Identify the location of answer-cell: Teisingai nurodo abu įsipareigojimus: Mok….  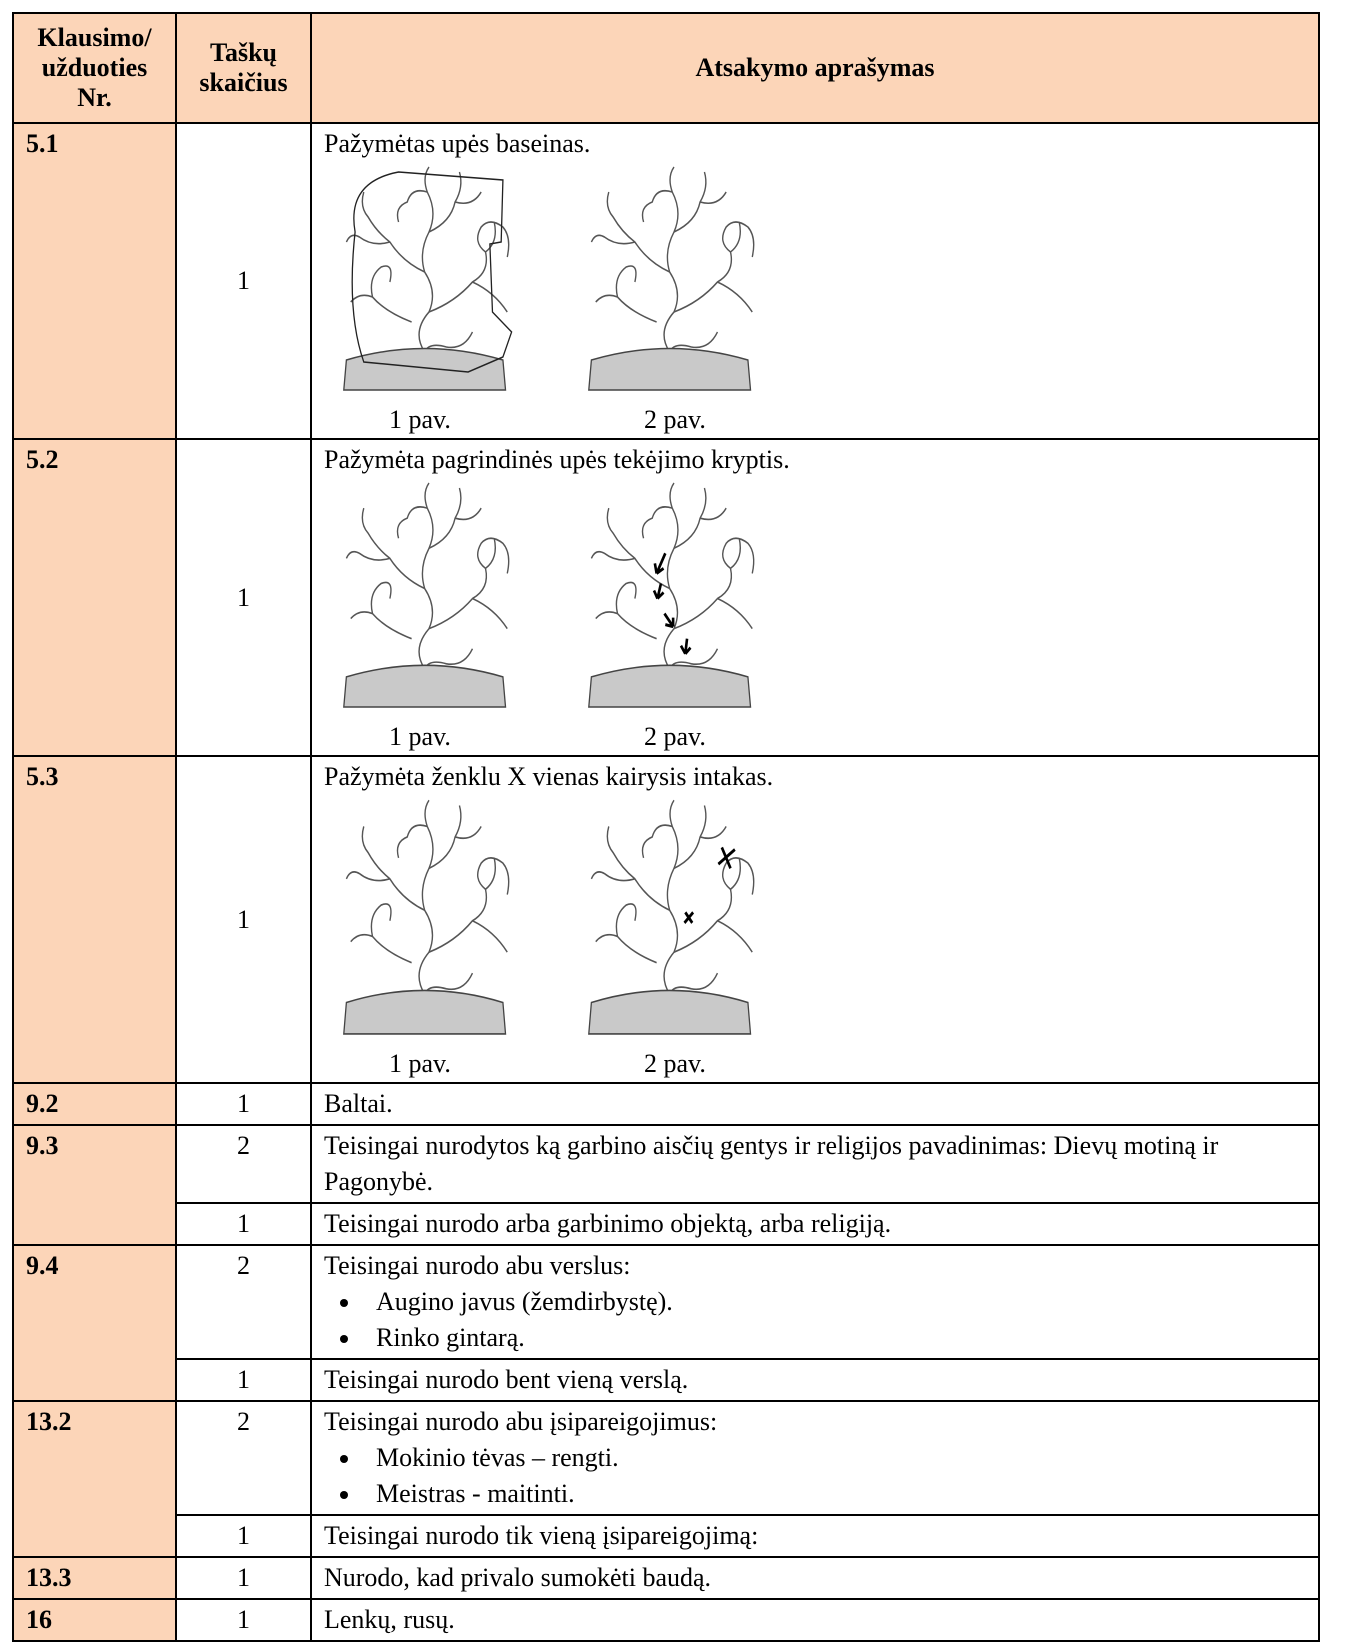
(815, 1458).